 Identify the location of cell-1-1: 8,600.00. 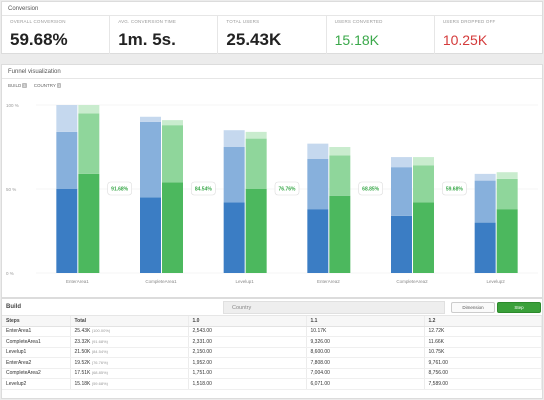
(365, 352).